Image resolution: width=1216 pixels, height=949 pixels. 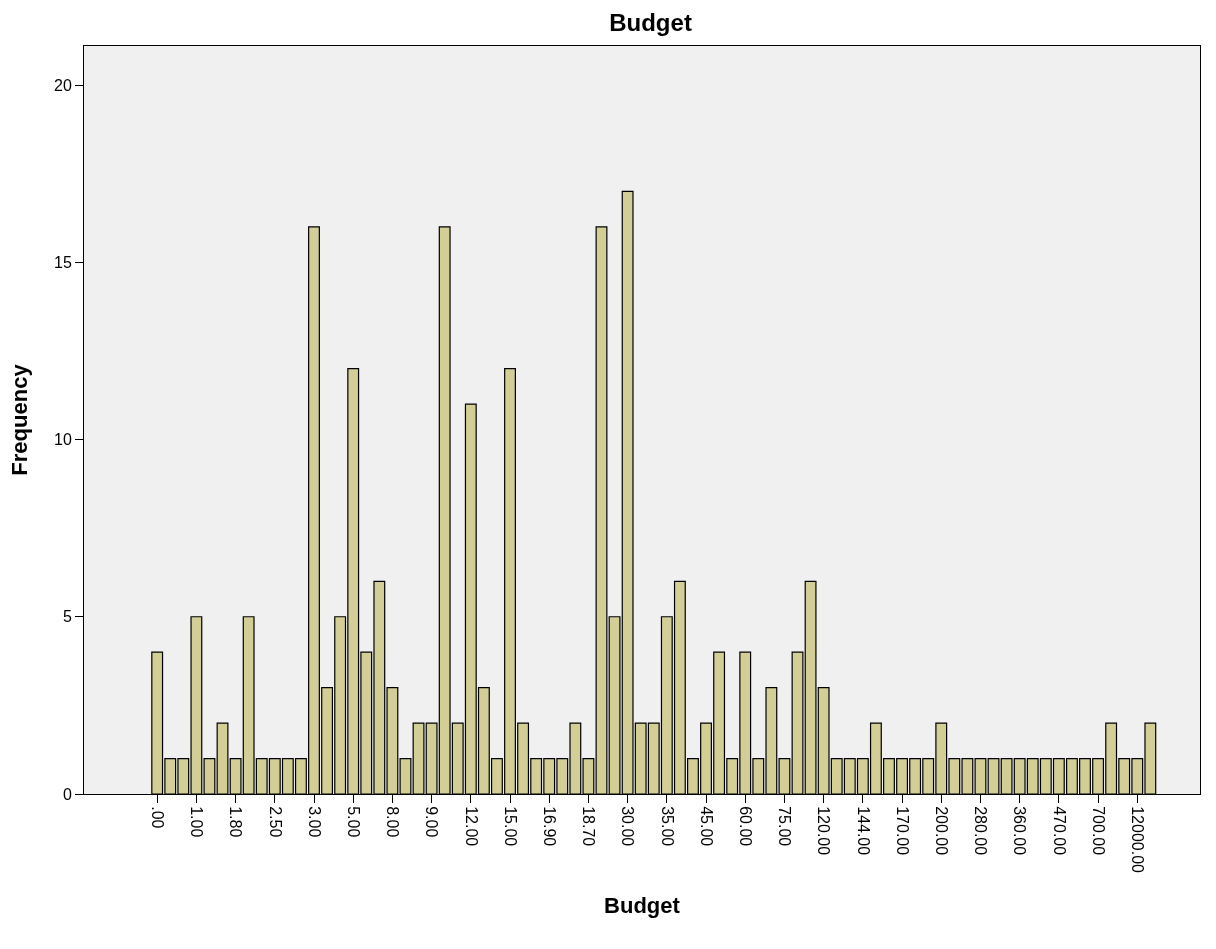 What do you see at coordinates (650, 23) in the screenshot?
I see `chart-title: Budget` at bounding box center [650, 23].